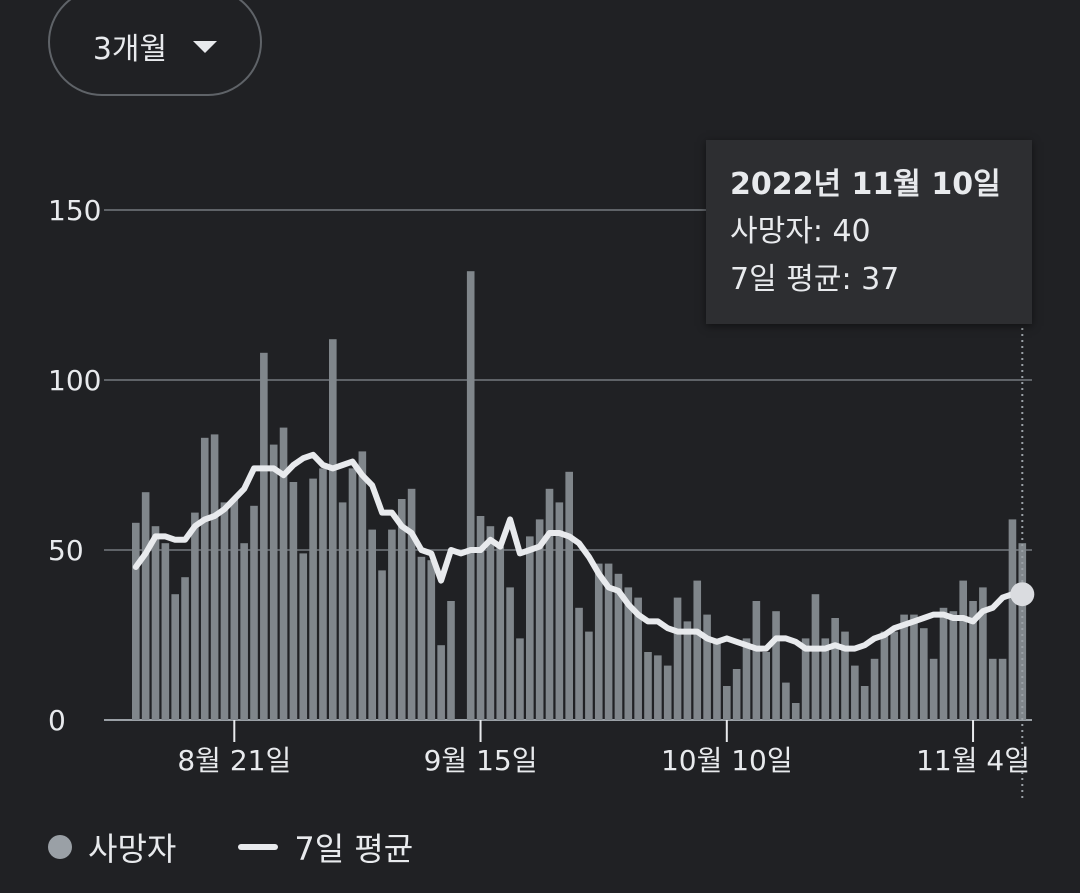  What do you see at coordinates (851, 231) in the screenshot?
I see `tooltip-deaths-value: 40` at bounding box center [851, 231].